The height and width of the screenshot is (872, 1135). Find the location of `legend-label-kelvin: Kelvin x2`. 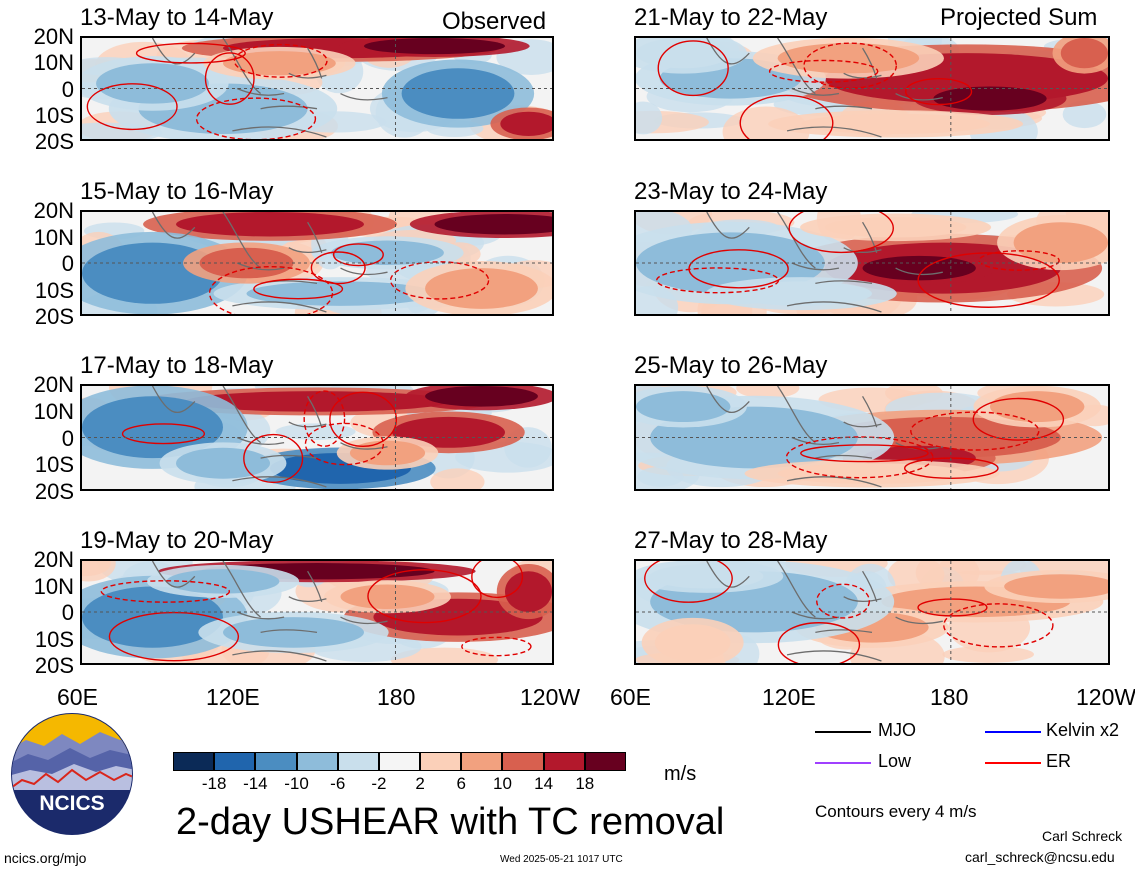

legend-label-kelvin: Kelvin x2 is located at coordinates (1083, 730).